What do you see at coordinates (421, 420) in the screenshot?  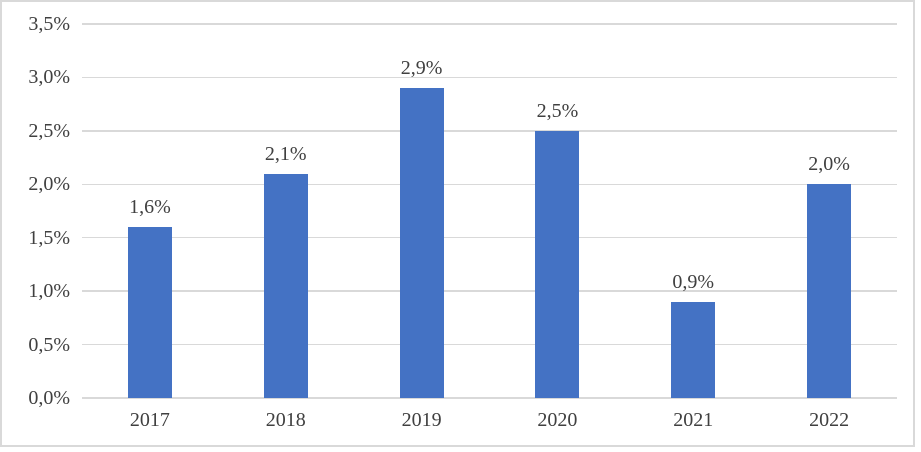 I see `x-axis-label-2019: 2019` at bounding box center [421, 420].